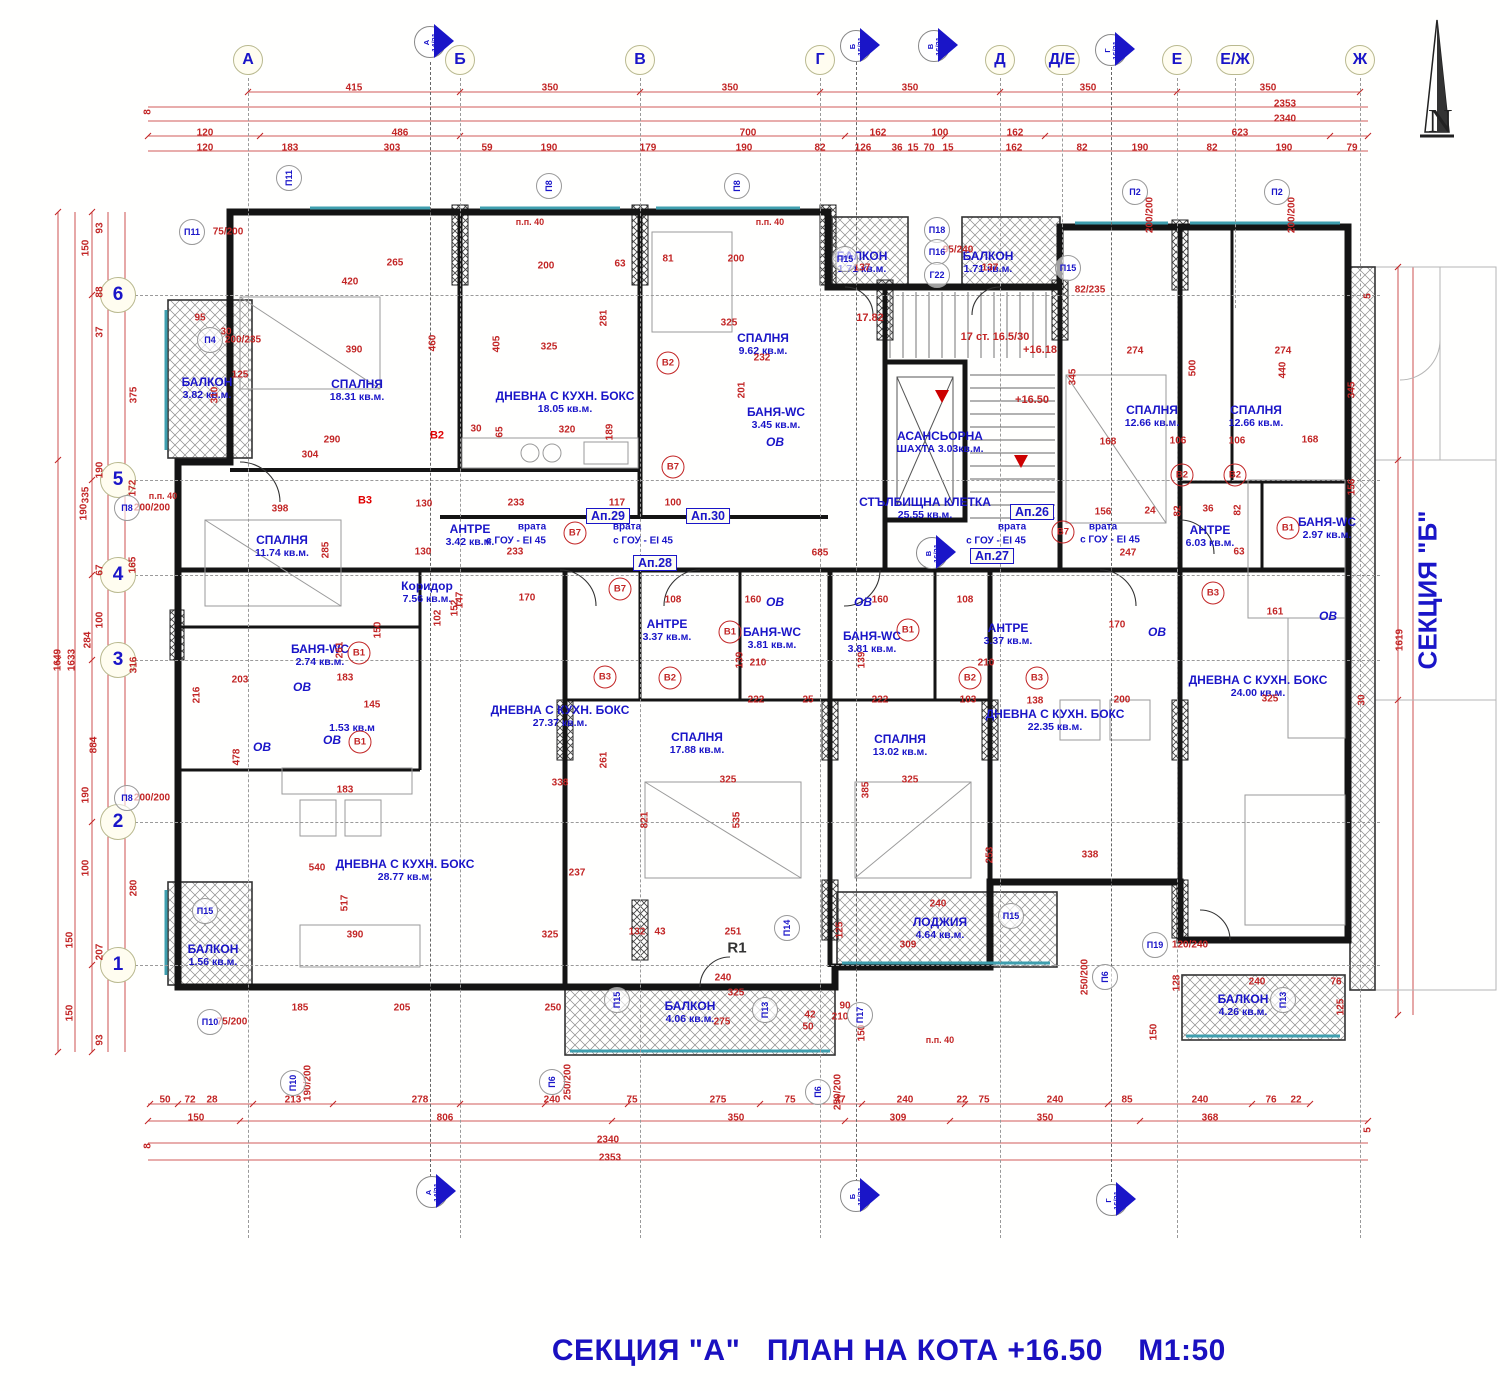 The width and height of the screenshot is (1500, 1391). What do you see at coordinates (455, 608) in the screenshot?
I see `dimension-text: 152` at bounding box center [455, 608].